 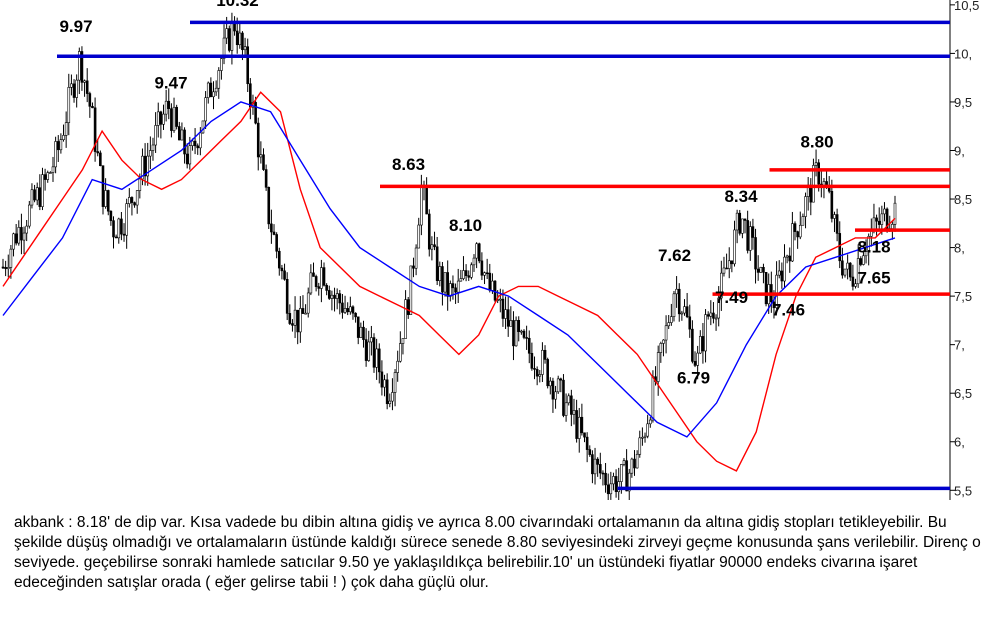 I want to click on level-label: 6.79, so click(x=693, y=377).